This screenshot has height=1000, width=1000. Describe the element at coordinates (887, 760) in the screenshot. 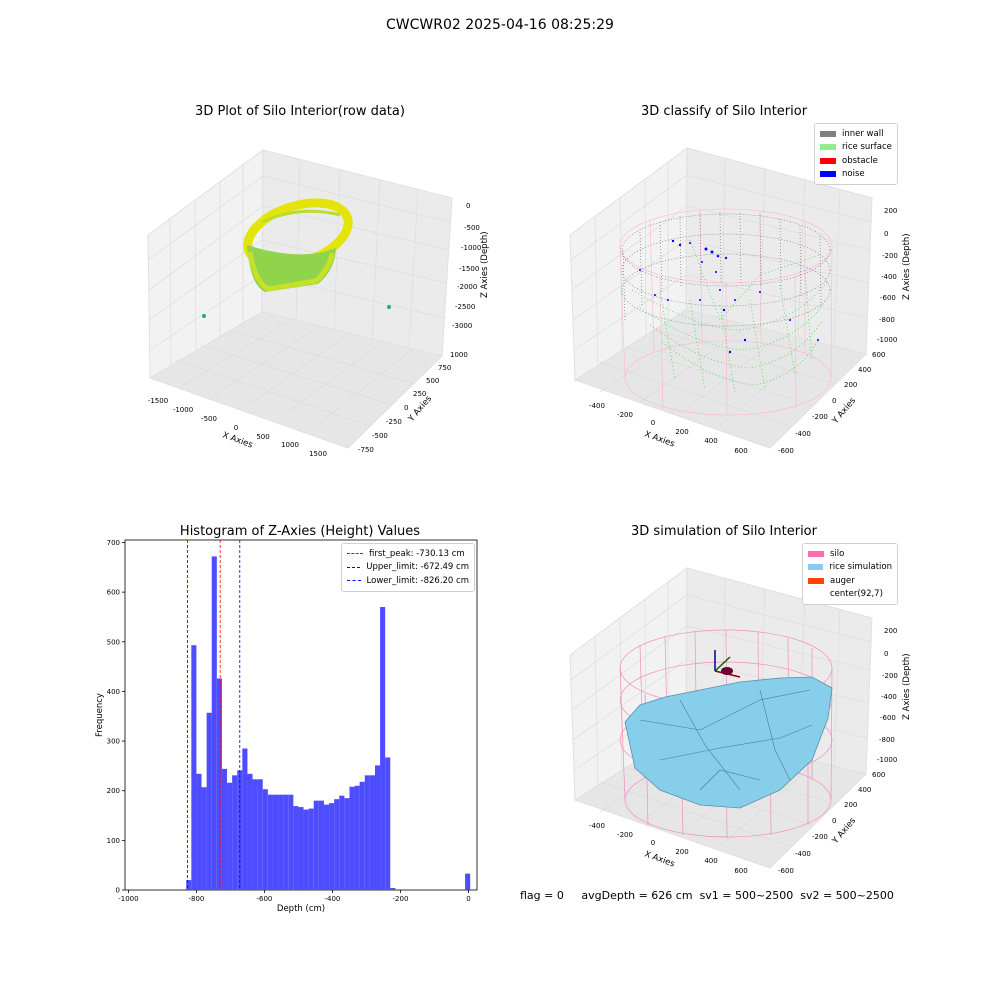

I see `simulation-ztick: -1000` at that location.